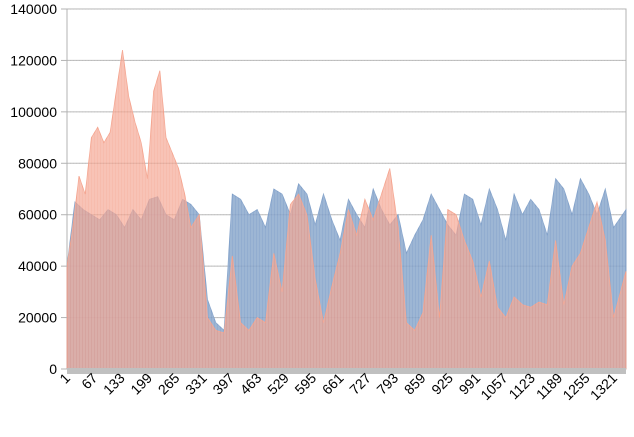 The width and height of the screenshot is (634, 437). Describe the element at coordinates (53, 369) in the screenshot. I see `y-tick-label: 0` at that location.